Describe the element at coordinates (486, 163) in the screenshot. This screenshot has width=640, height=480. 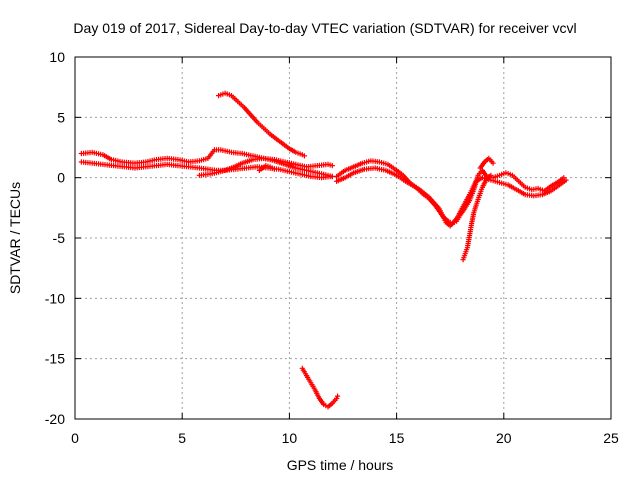
I see `series-upward-spike` at that location.